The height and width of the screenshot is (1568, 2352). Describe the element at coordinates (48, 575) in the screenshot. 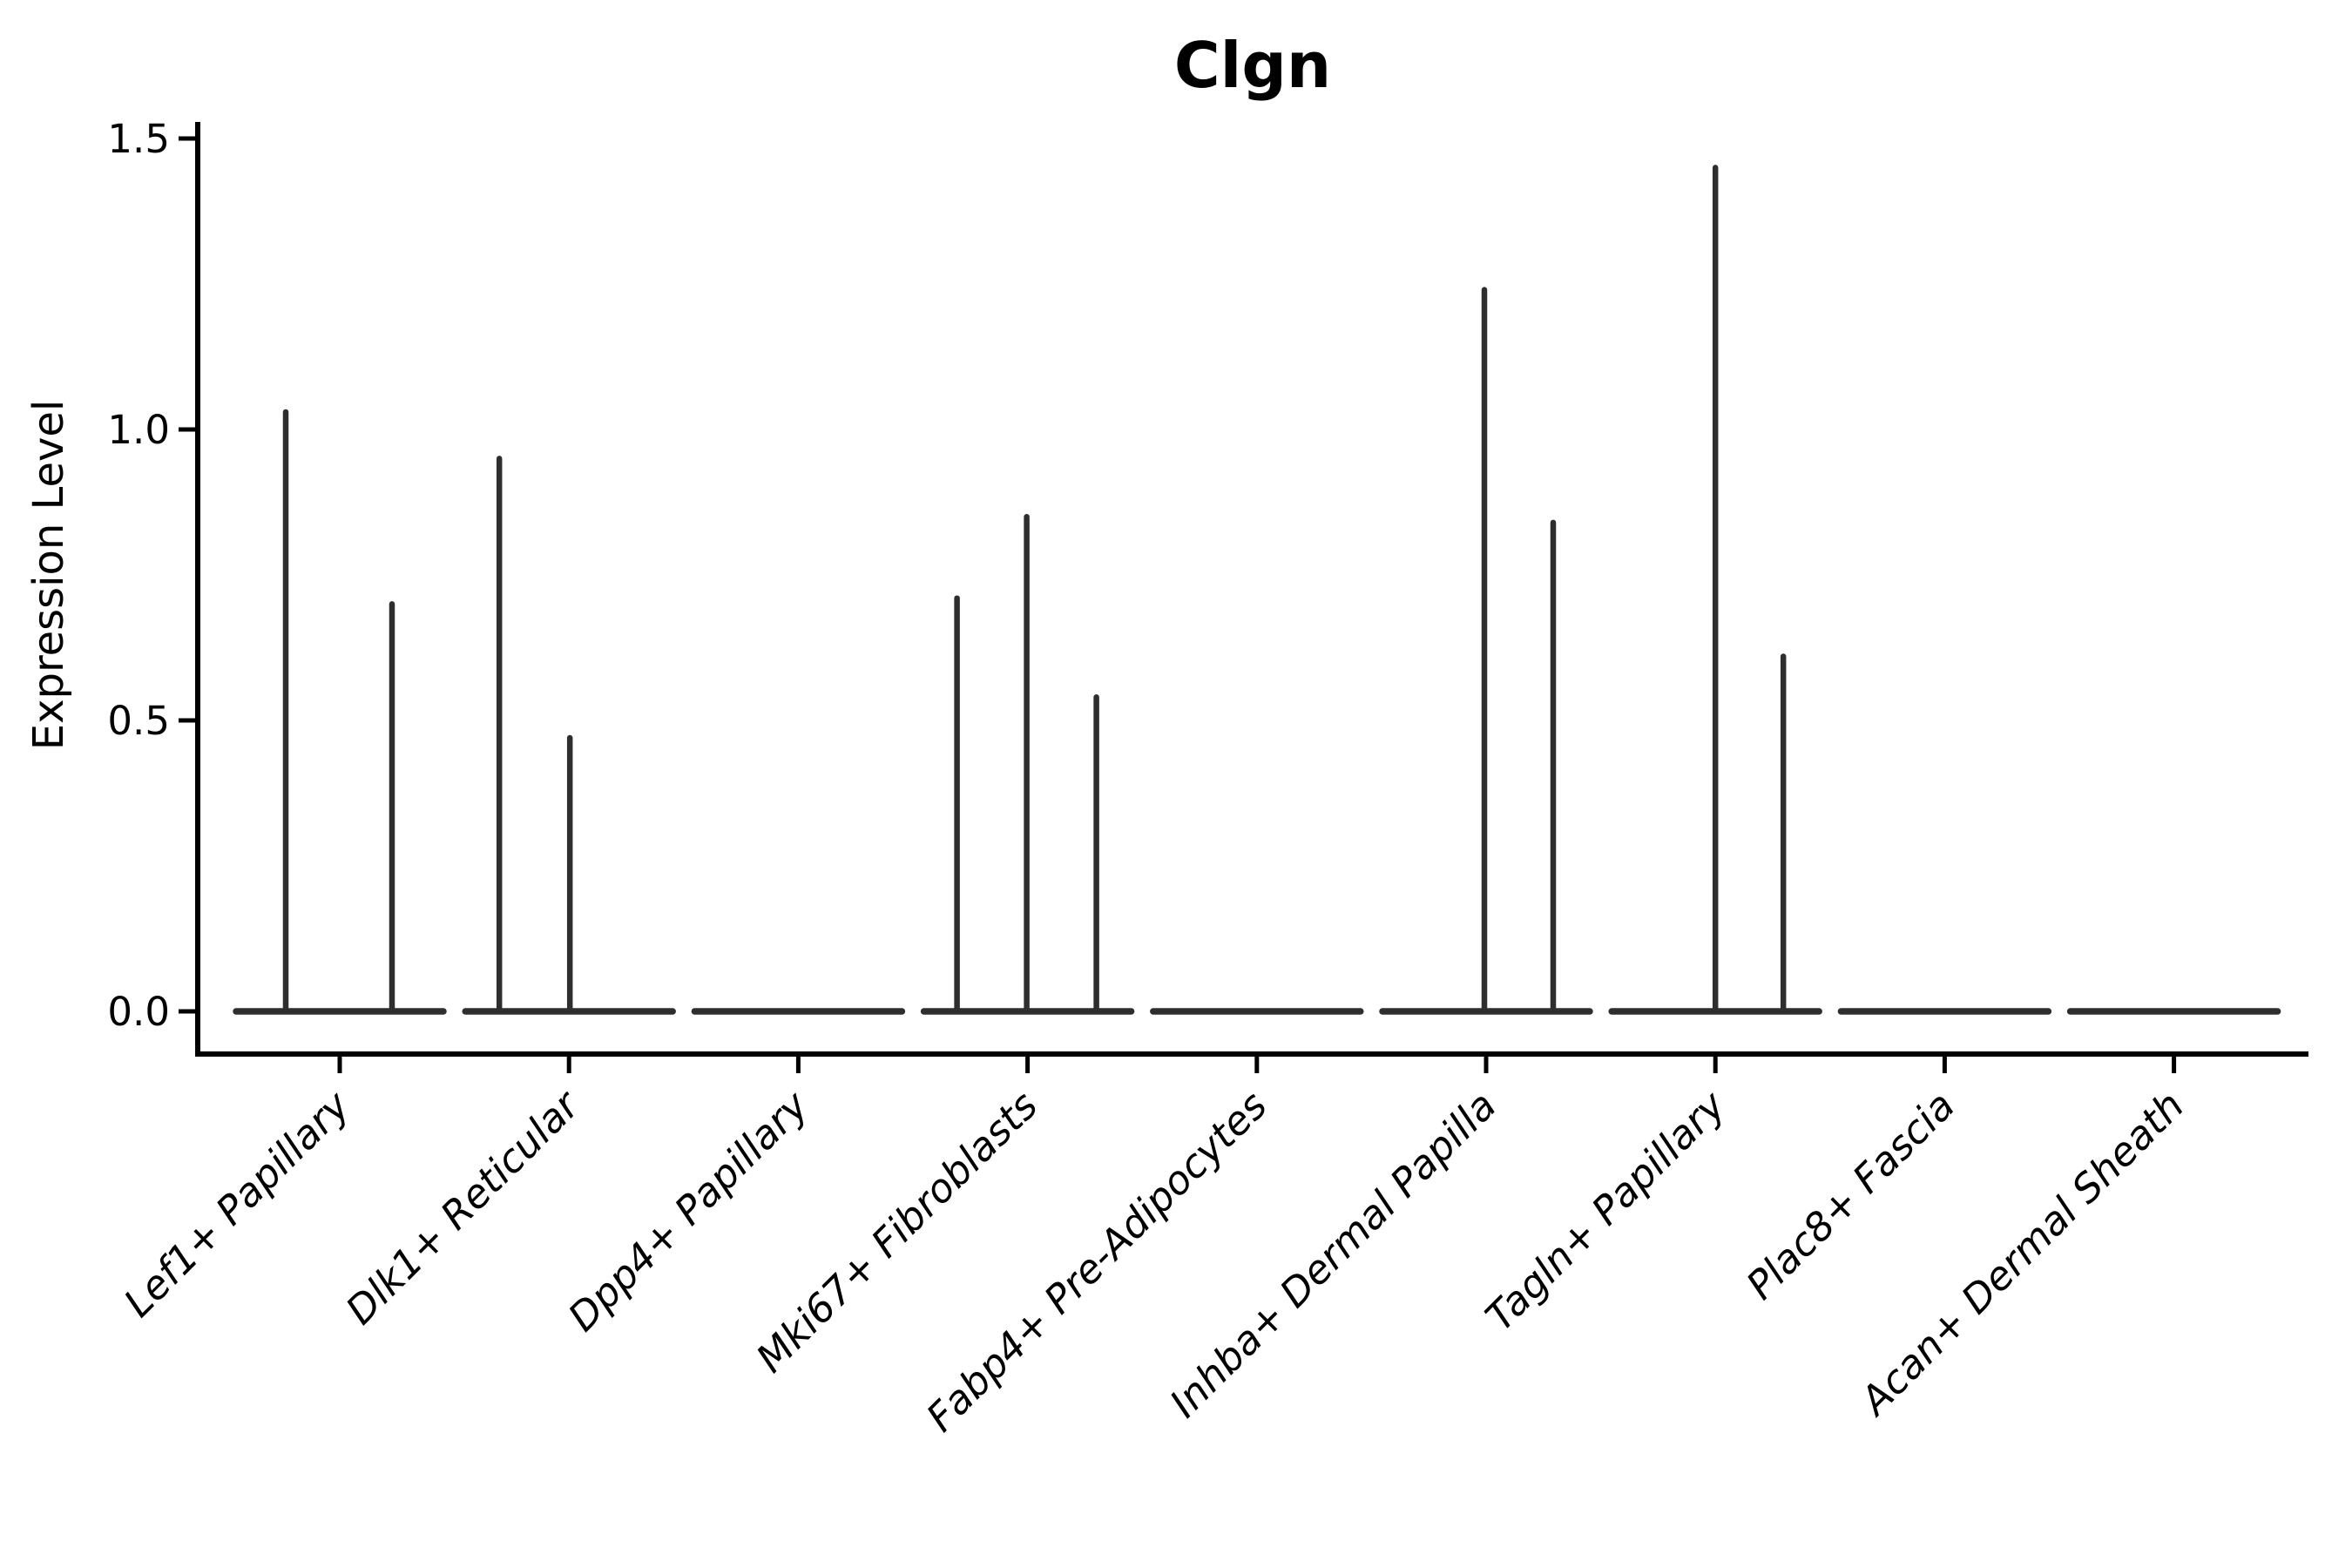

I see `y-axis-label: Expression Level` at that location.